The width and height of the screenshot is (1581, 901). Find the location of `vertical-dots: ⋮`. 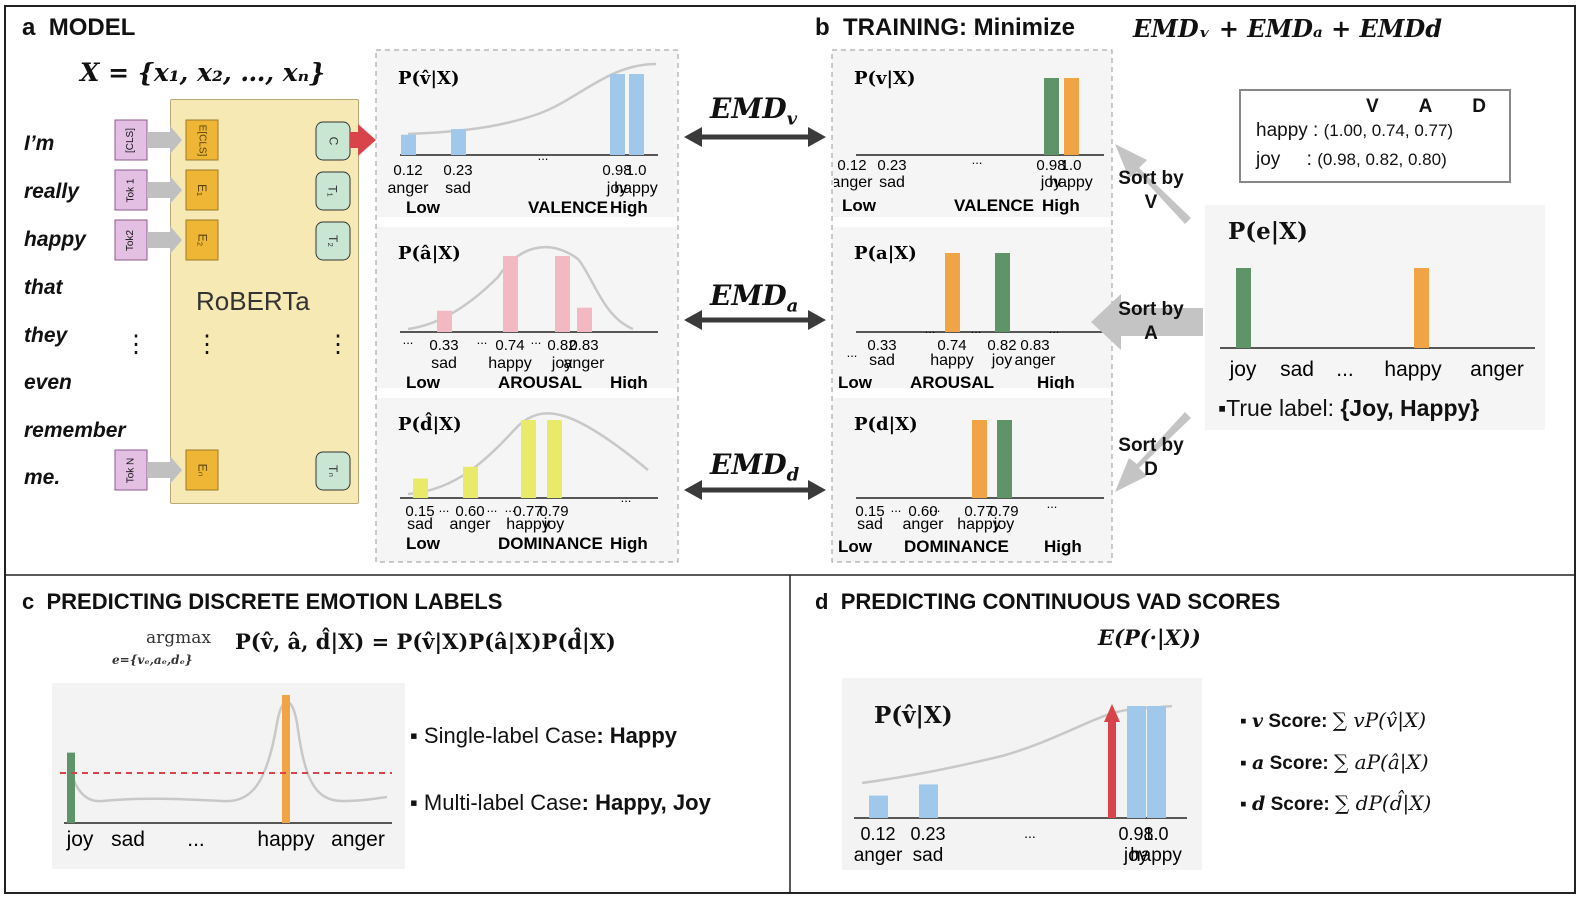

vertical-dots: ⋮ is located at coordinates (338, 344).